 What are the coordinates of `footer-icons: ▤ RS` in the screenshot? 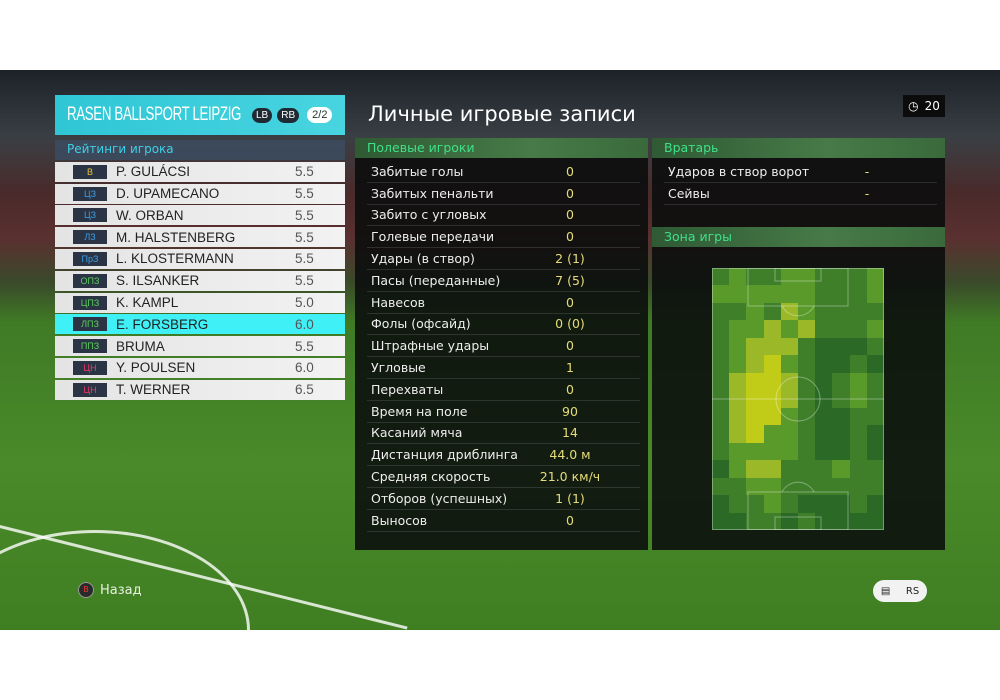 It's located at (900, 591).